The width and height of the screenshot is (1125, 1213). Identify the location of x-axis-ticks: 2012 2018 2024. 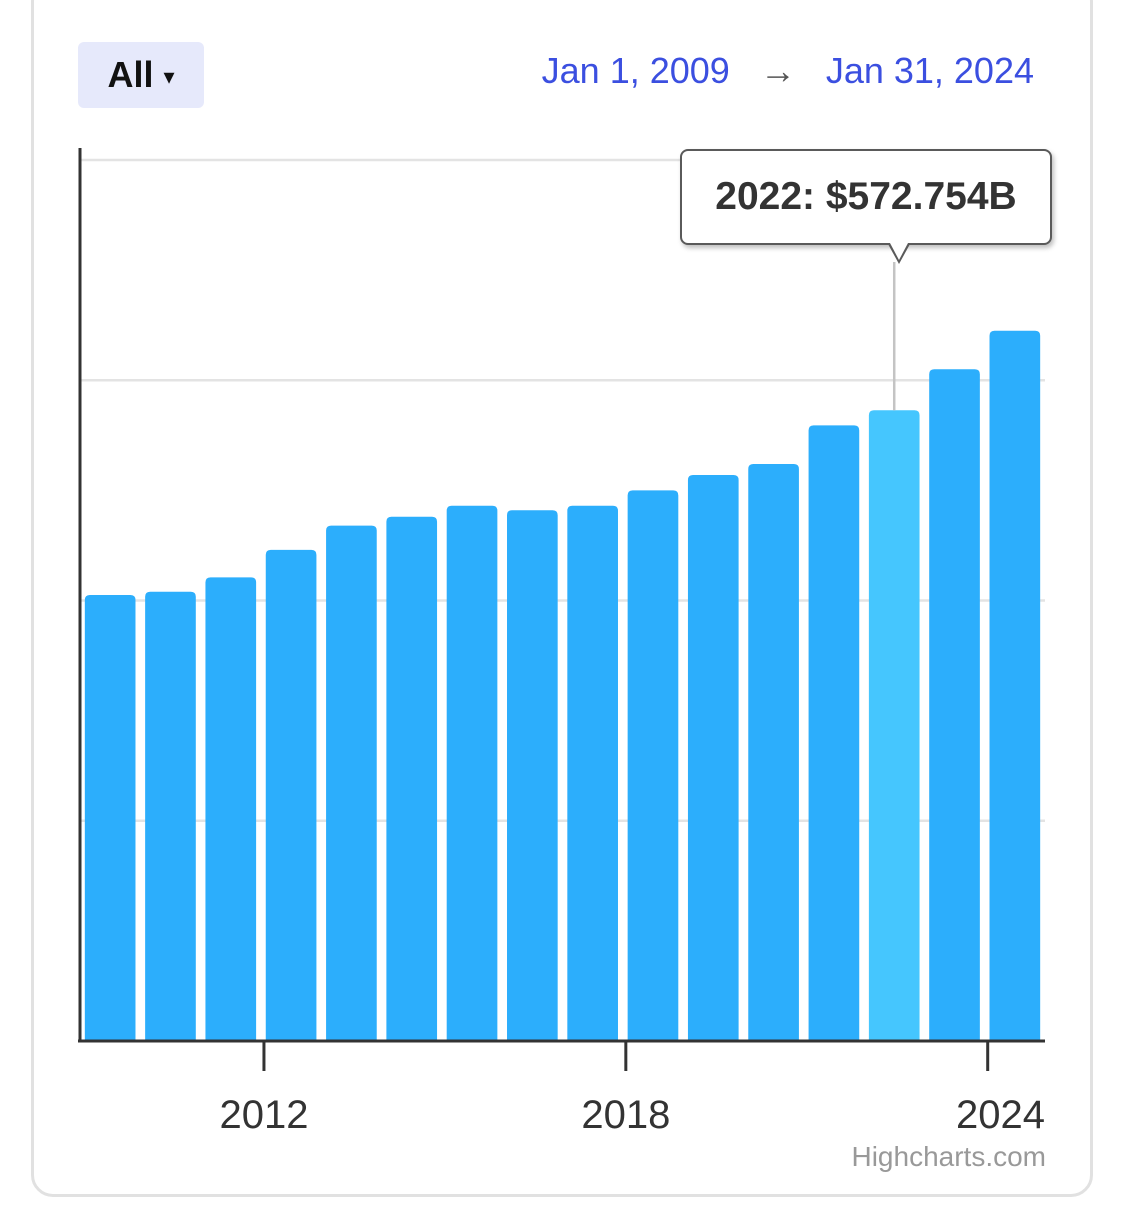
(632, 1089).